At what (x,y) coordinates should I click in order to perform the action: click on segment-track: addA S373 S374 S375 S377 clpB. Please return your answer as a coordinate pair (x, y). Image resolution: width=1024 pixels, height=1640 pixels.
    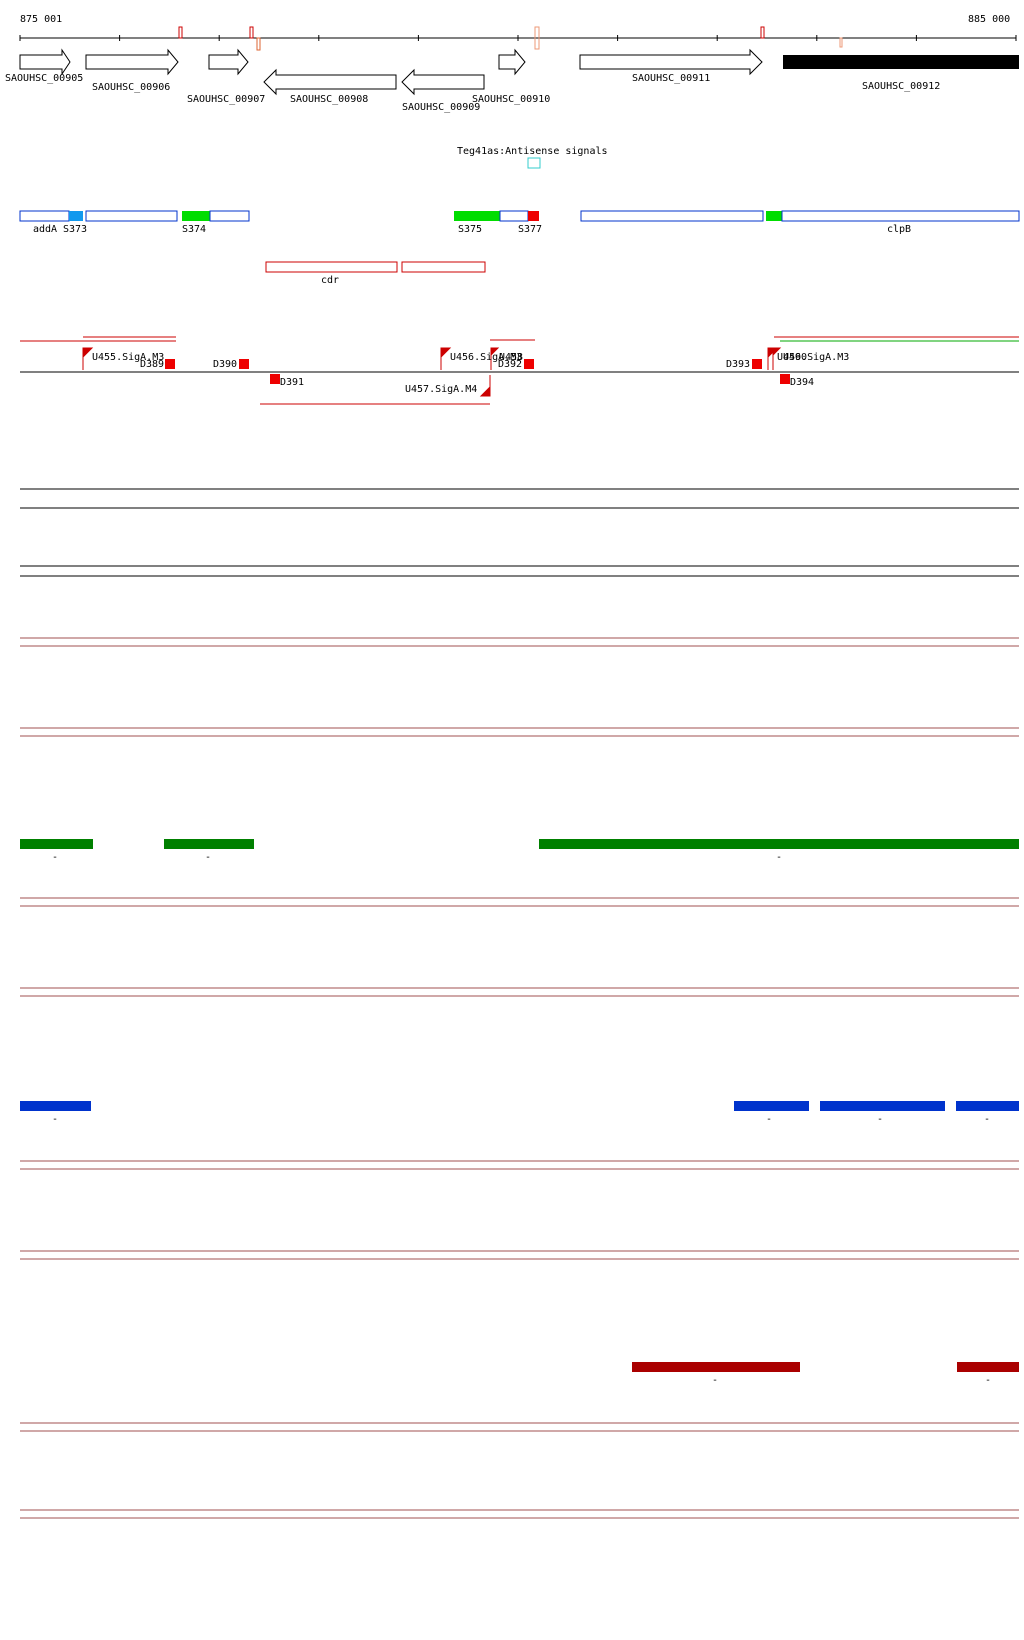
    Looking at the image, I should click on (519, 222).